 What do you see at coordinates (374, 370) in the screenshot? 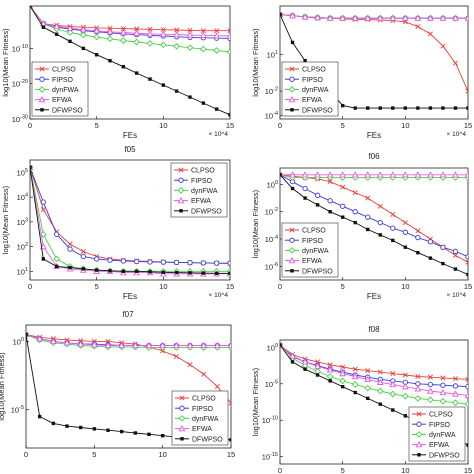
I see `series-efwa` at bounding box center [374, 370].